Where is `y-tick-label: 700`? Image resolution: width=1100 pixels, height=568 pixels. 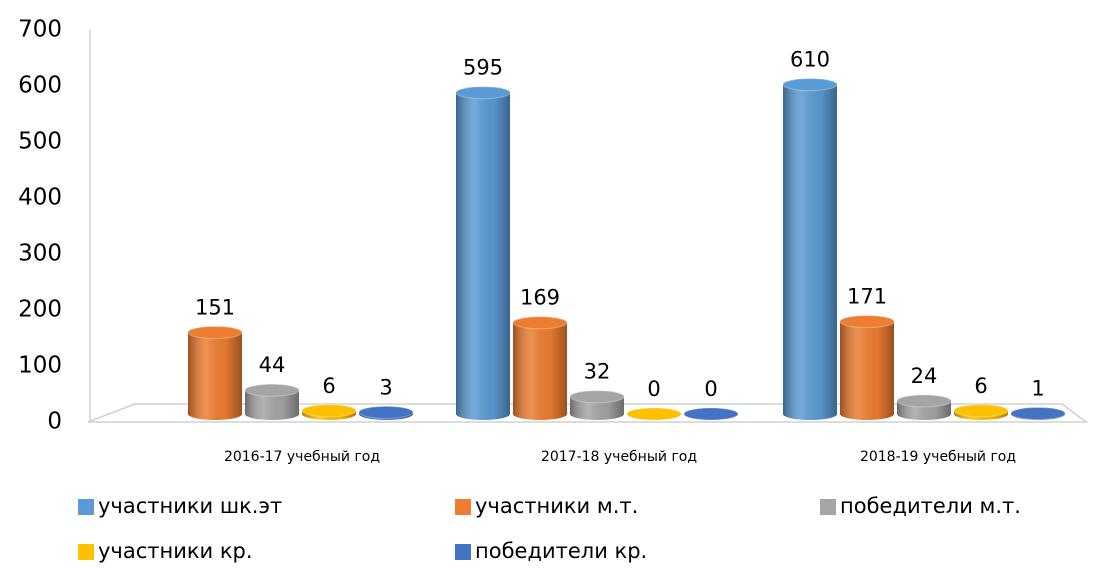
y-tick-label: 700 is located at coordinates (40, 30).